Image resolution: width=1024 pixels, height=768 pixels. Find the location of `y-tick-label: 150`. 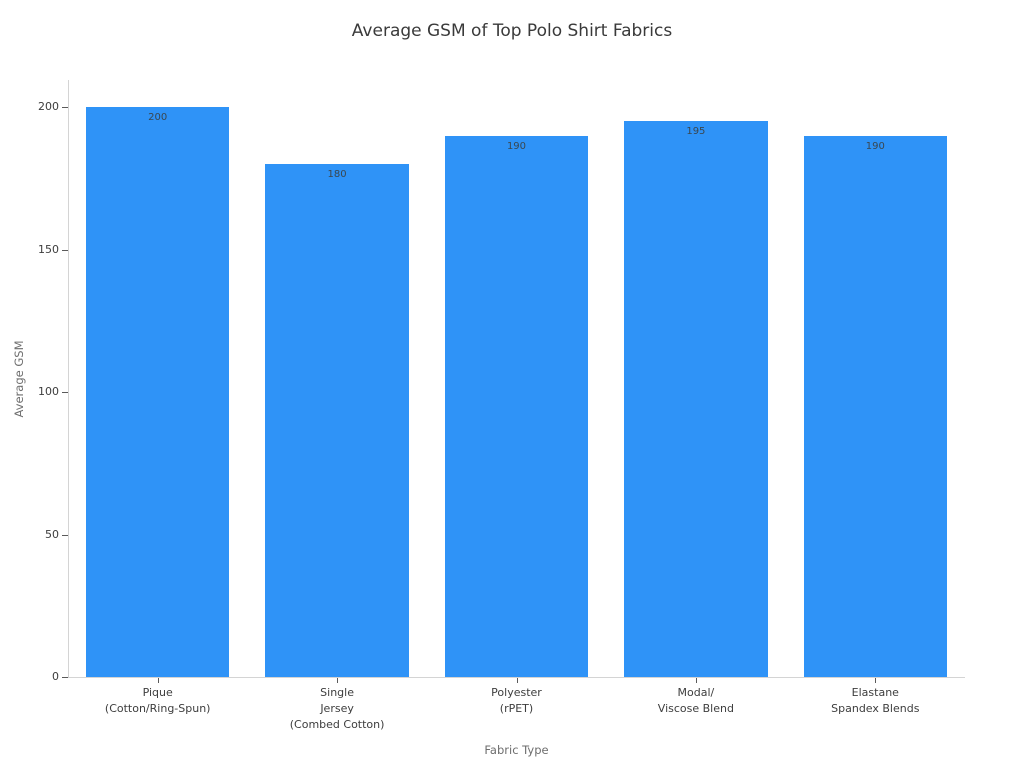

y-tick-label: 150 is located at coordinates (48, 249).